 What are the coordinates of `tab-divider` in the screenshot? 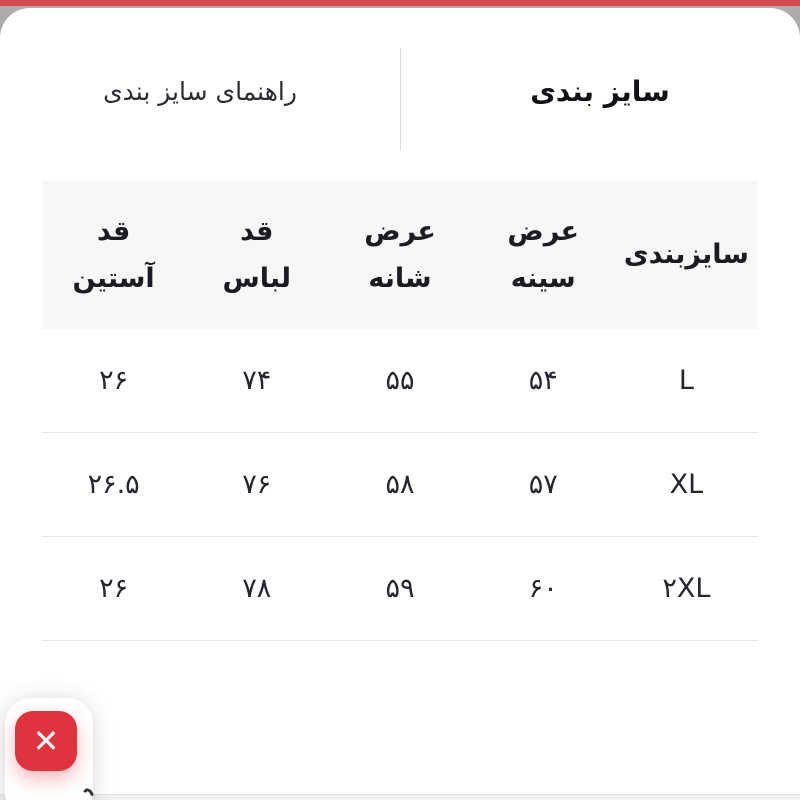 It's located at (400, 99).